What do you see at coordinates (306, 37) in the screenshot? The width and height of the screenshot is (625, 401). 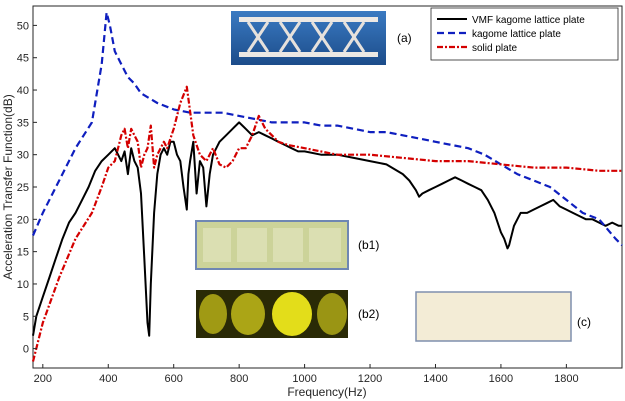 I see `inset-a-struts` at bounding box center [306, 37].